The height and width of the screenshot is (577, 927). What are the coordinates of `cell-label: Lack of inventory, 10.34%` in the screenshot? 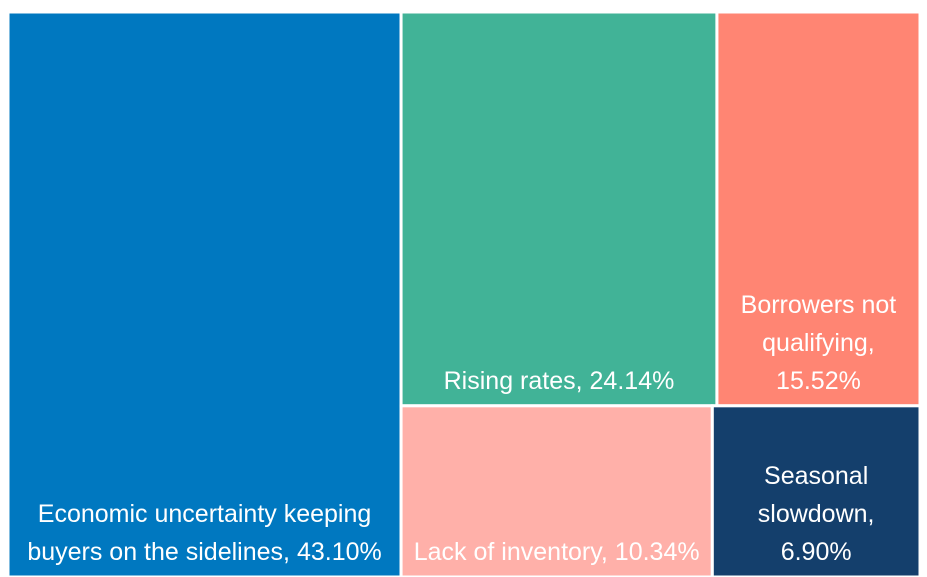 It's located at (556, 491).